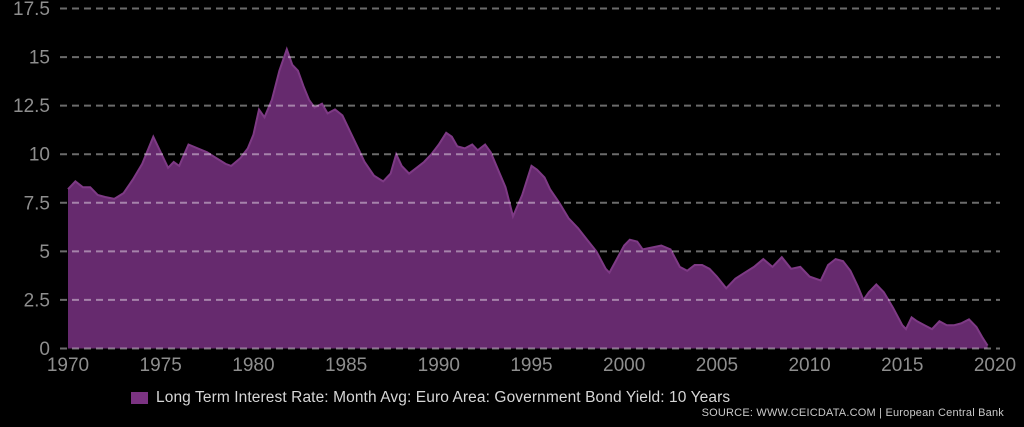 The image size is (1024, 427). Describe the element at coordinates (68, 365) in the screenshot. I see `x-tick-label: 1970` at that location.